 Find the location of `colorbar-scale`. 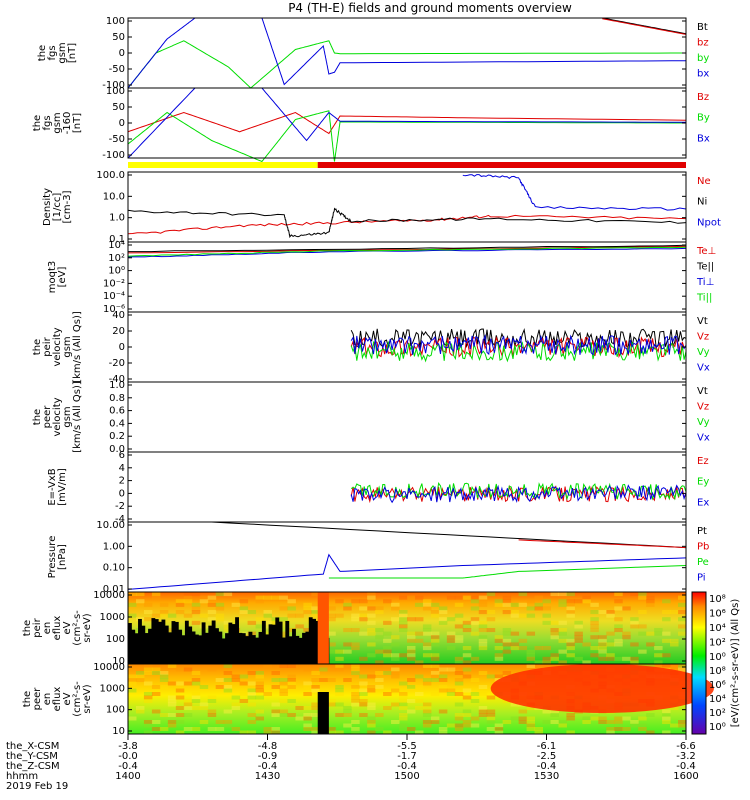

colorbar-scale is located at coordinates (699, 663).